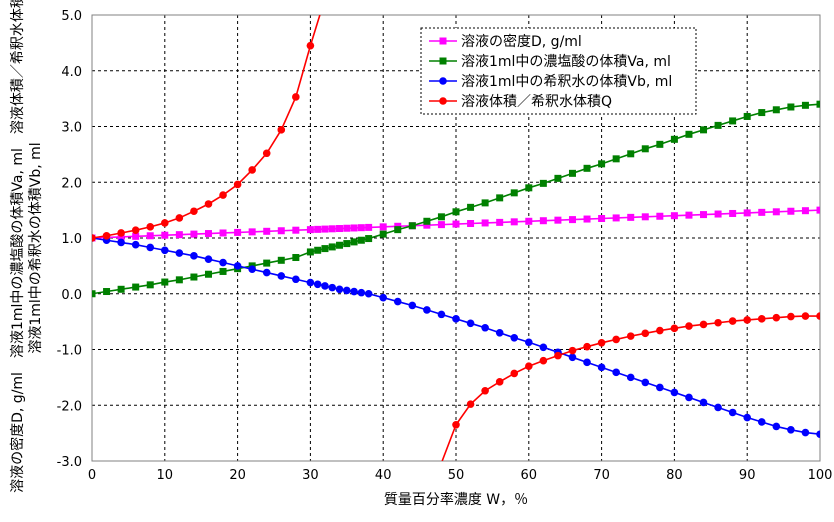  What do you see at coordinates (69, 239) in the screenshot?
I see `y-axis-ticks: -3.0 -2.0 -1.0 0.0 1.0 2.0 3.0 4.0 5.0` at bounding box center [69, 239].